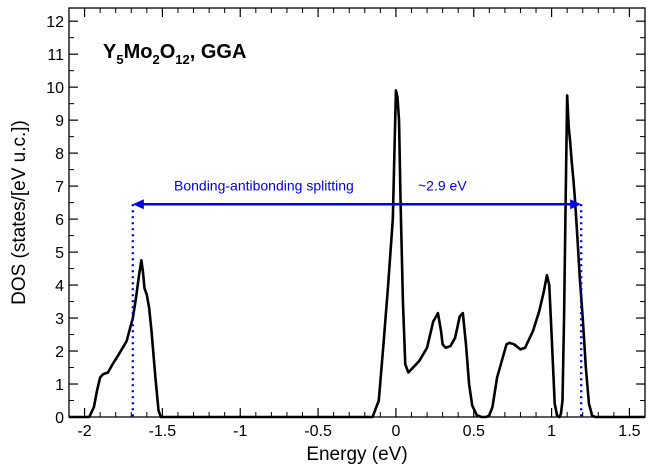 This screenshot has height=466, width=651. I want to click on title-subscript: 12, so click(182, 59).